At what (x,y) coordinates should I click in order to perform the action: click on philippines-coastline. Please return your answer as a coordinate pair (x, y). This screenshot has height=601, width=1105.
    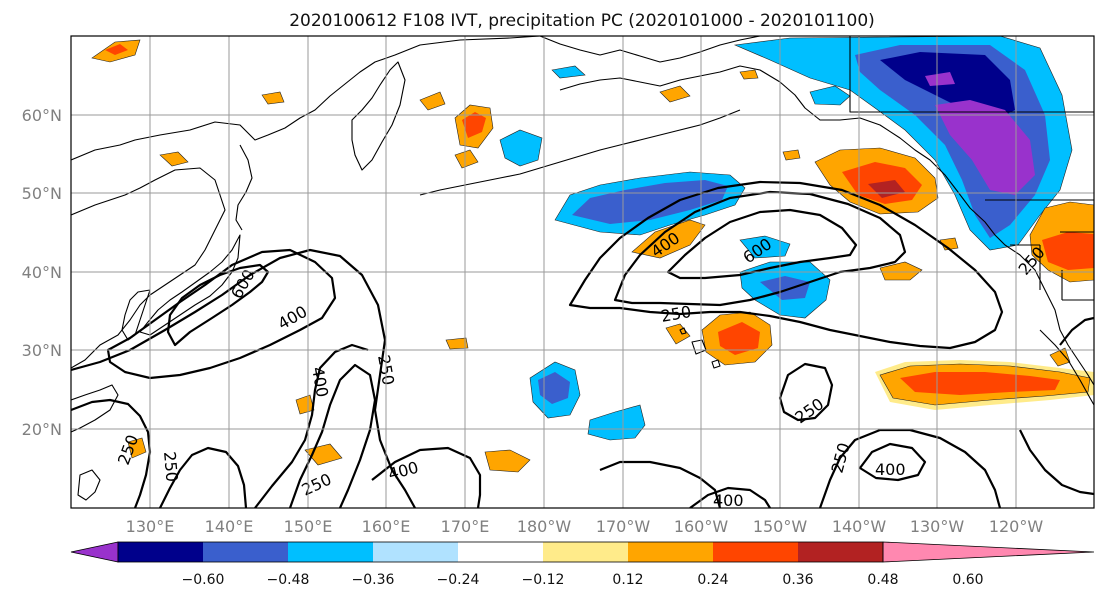
    Looking at the image, I should click on (89, 485).